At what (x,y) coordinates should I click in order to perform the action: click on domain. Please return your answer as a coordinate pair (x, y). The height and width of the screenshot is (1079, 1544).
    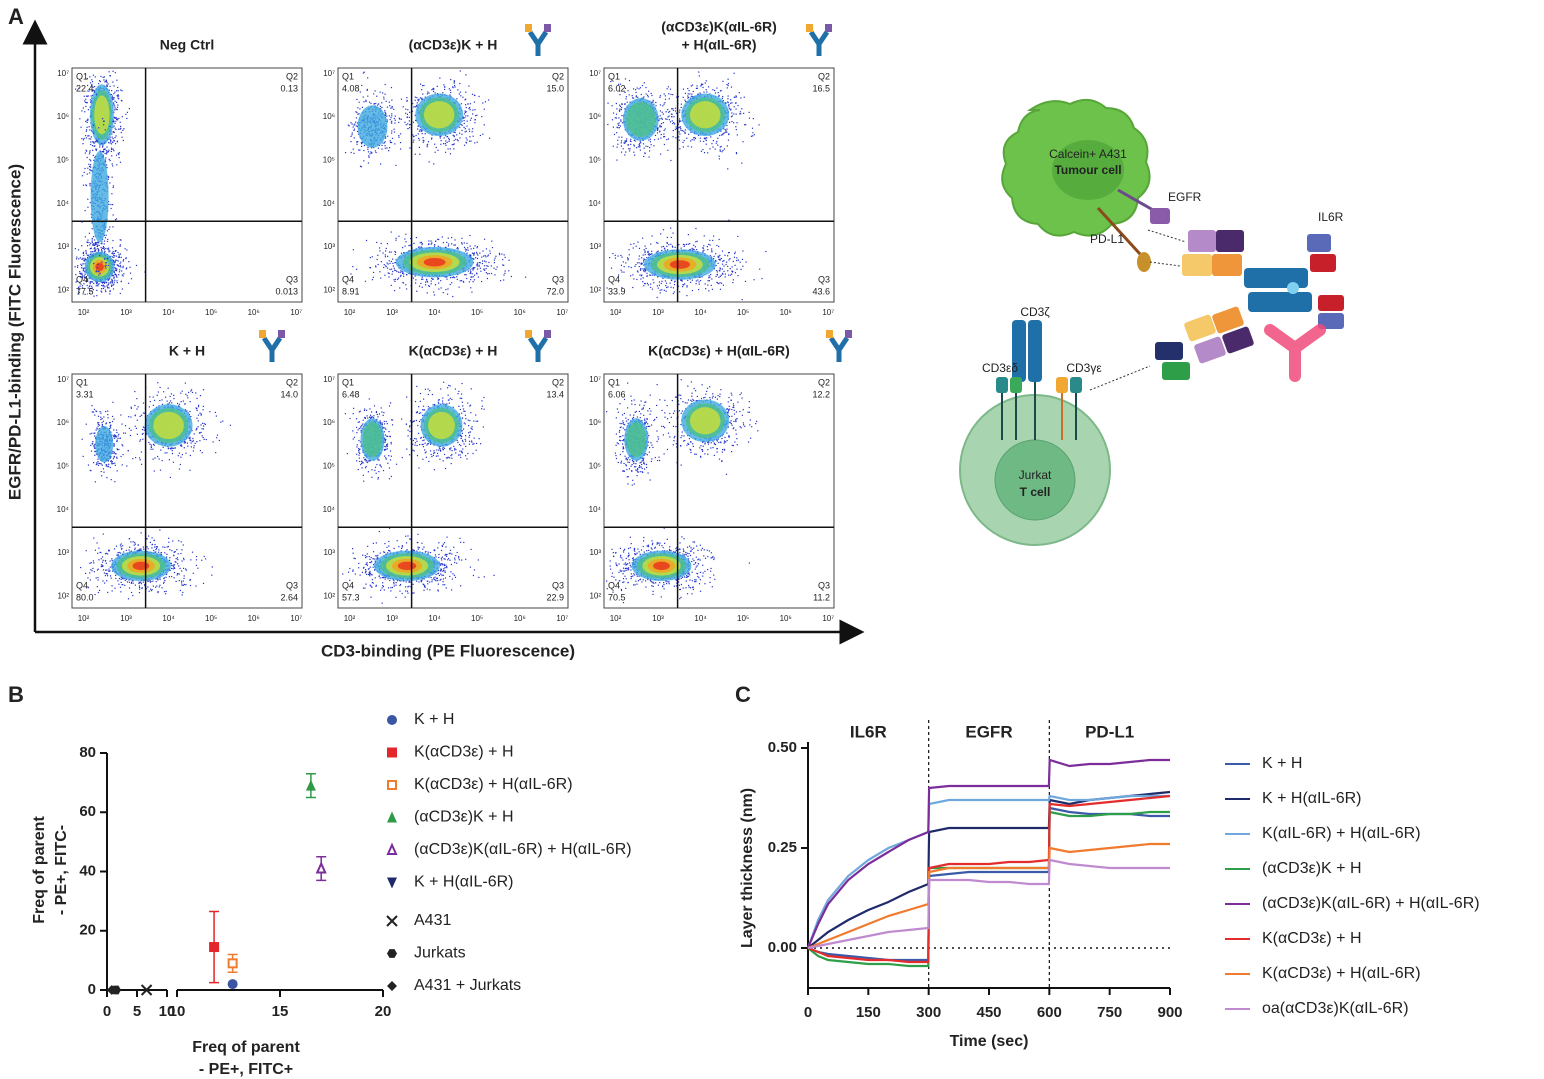
    Looking at the image, I should click on (1228, 320).